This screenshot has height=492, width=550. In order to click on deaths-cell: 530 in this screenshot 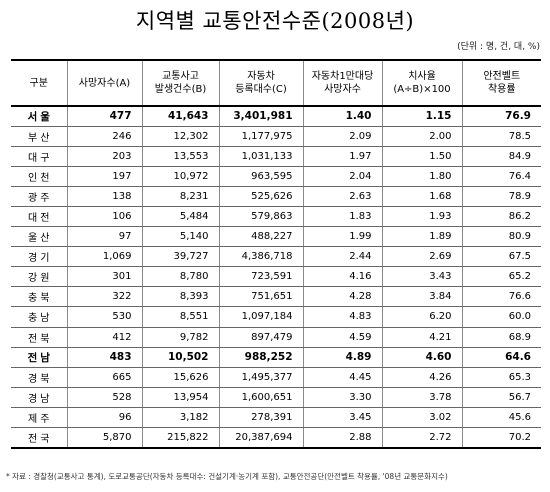, I will do `click(104, 317)`.